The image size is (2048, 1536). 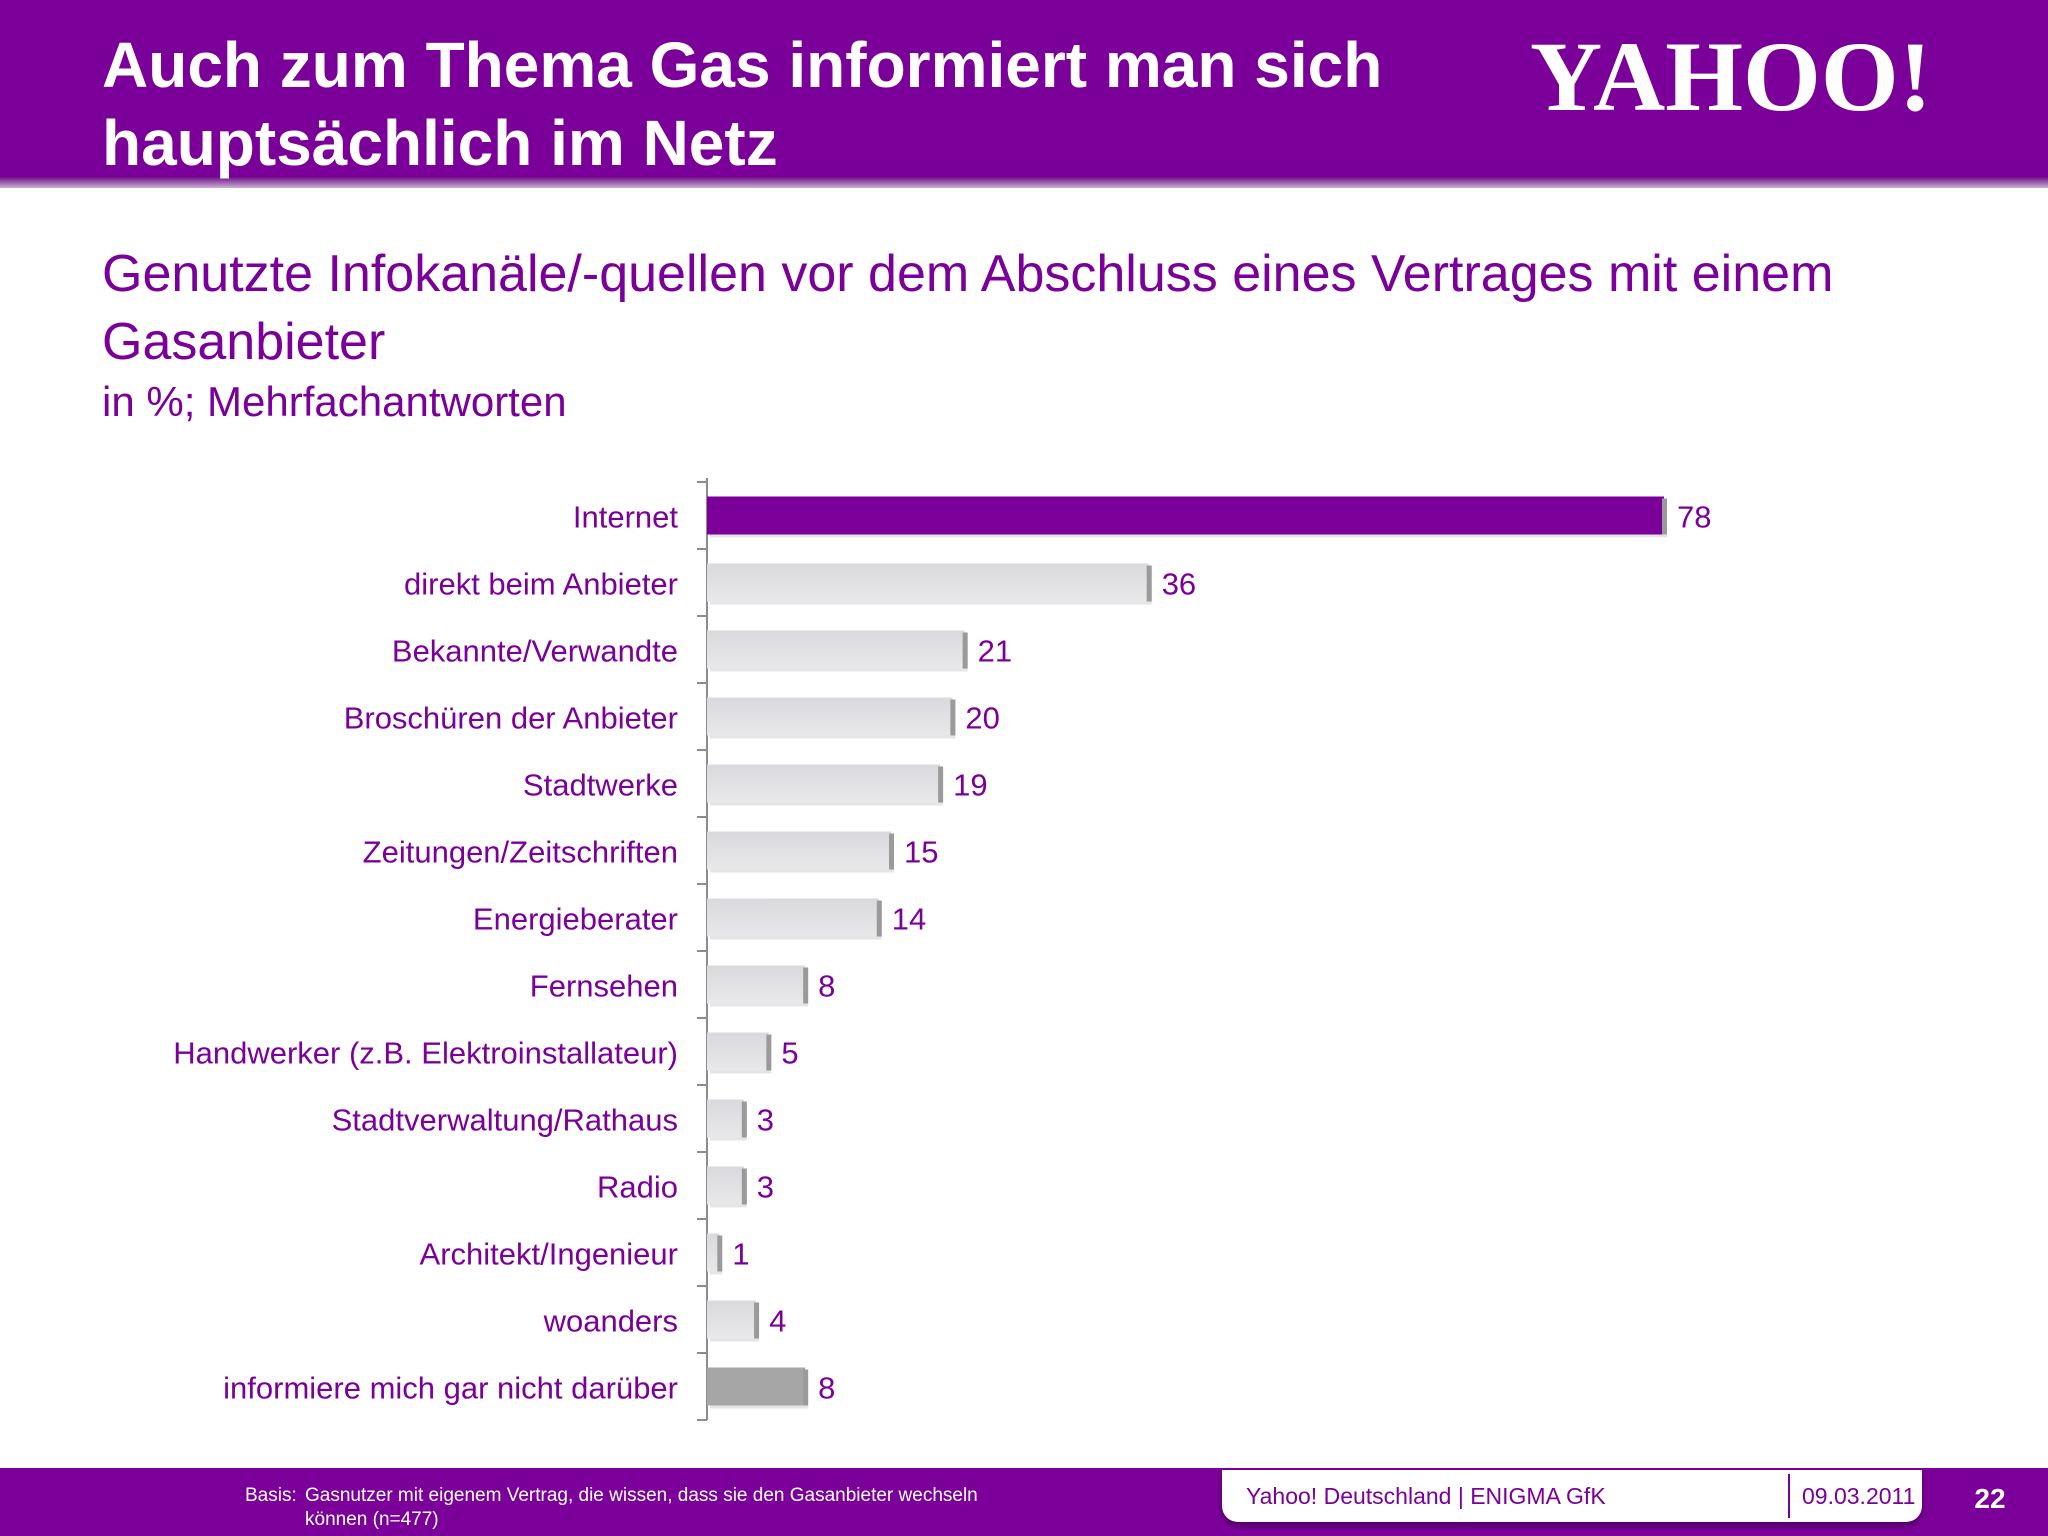 I want to click on basis-label: Basis:, so click(x=271, y=1495).